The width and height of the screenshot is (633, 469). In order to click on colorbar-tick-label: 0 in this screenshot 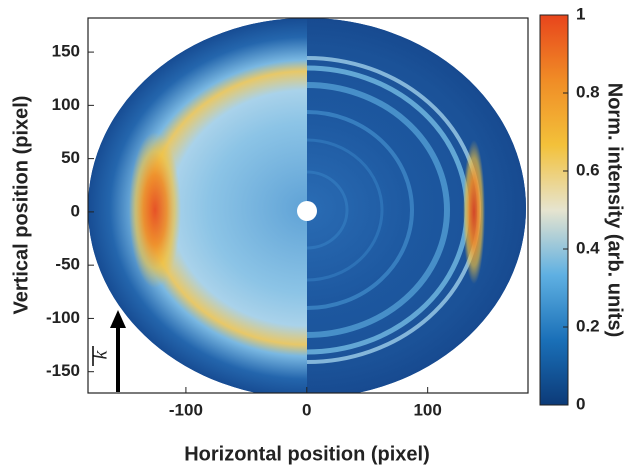, I will do `click(580, 403)`.